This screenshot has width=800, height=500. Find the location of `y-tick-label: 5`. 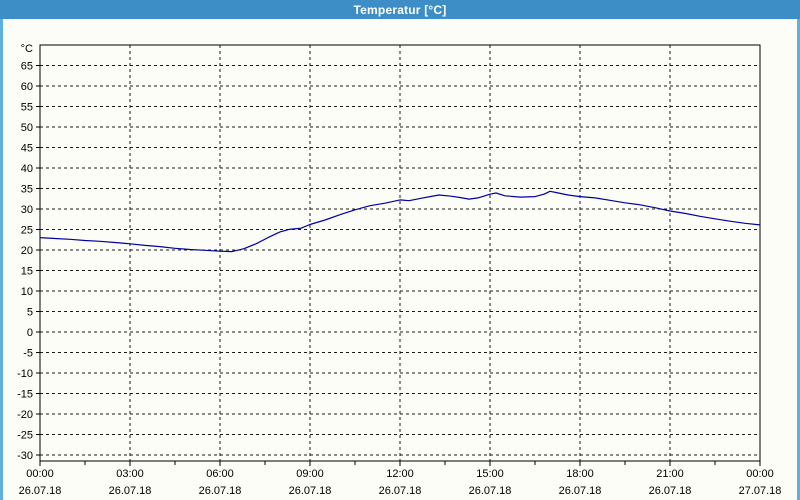

y-tick-label: 5 is located at coordinates (30, 312).